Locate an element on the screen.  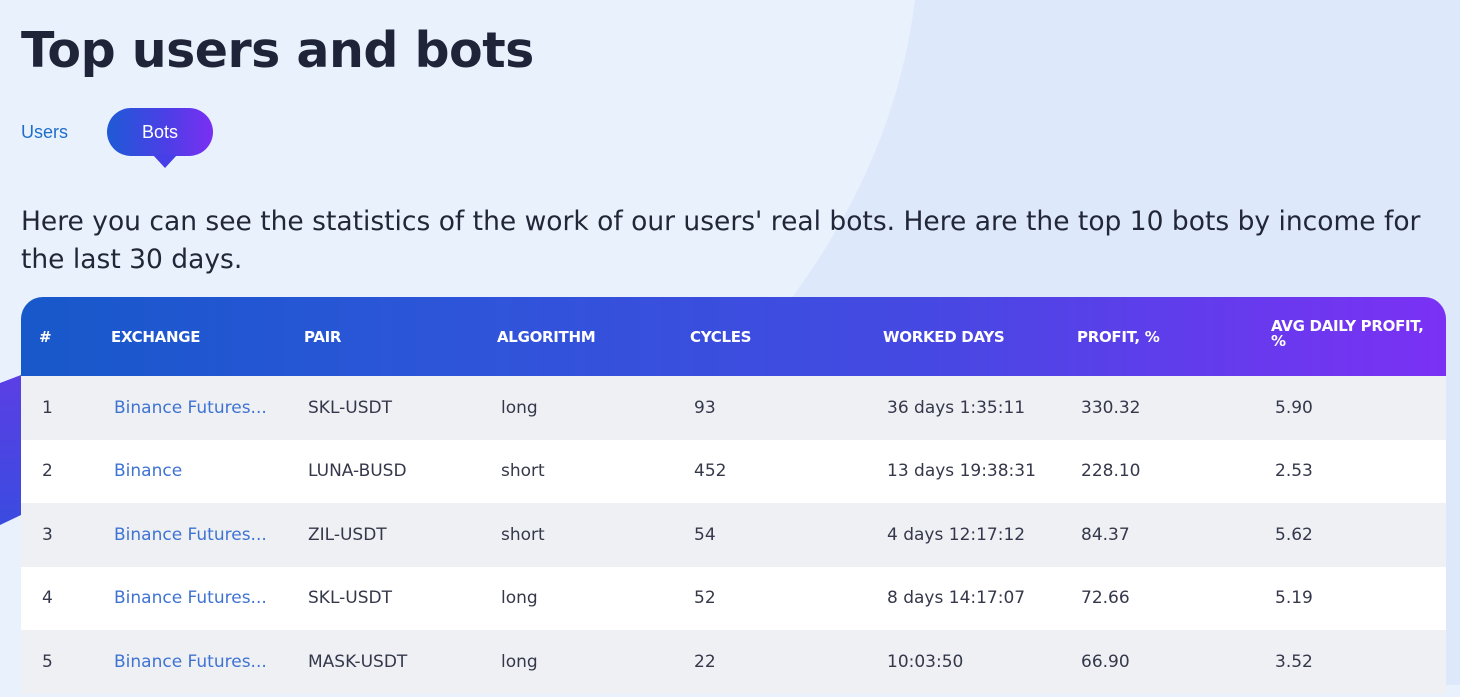
header-cycles: CYCLES is located at coordinates (721, 336).